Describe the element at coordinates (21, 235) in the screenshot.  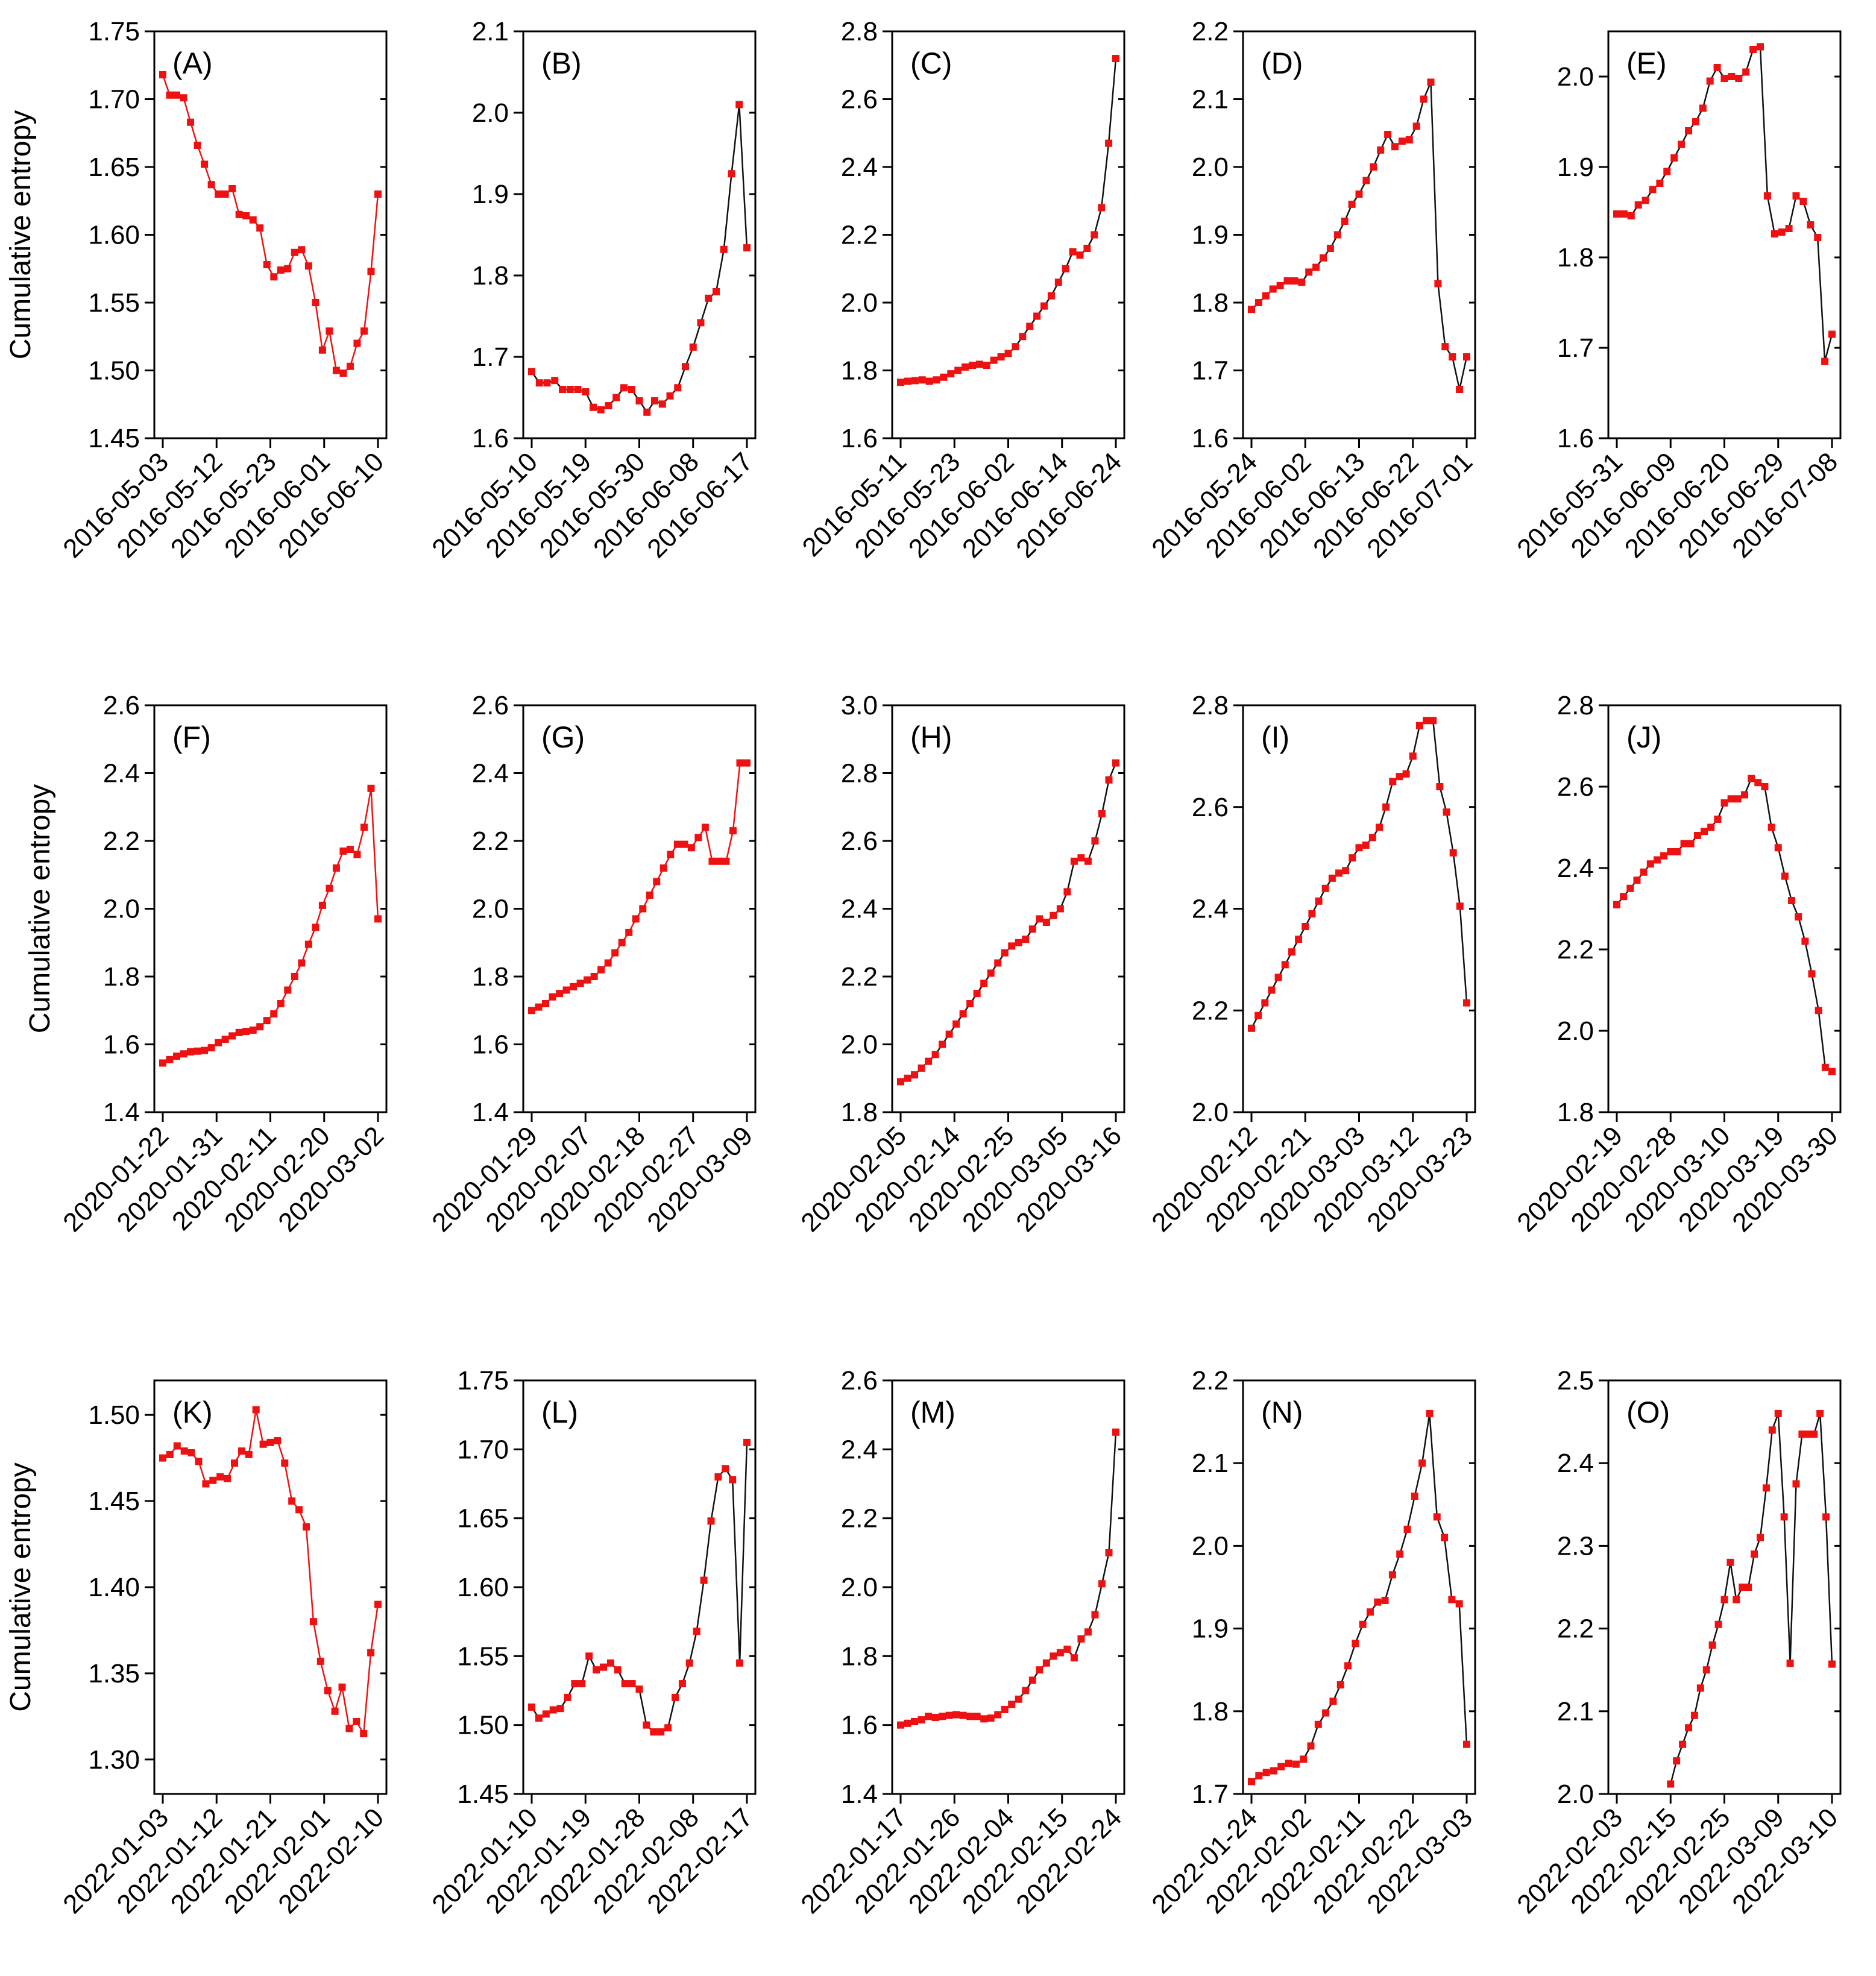
I see `y-axis-label: Cumulative entropy` at that location.